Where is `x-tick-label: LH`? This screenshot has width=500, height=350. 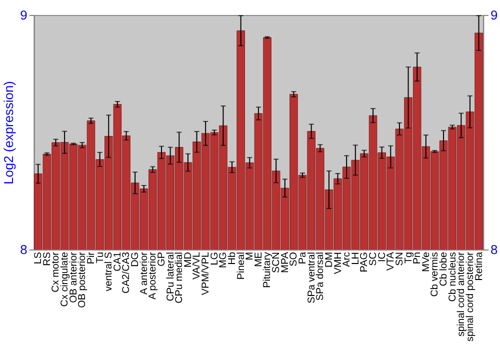 x-tick-label: LH is located at coordinates (356, 258).